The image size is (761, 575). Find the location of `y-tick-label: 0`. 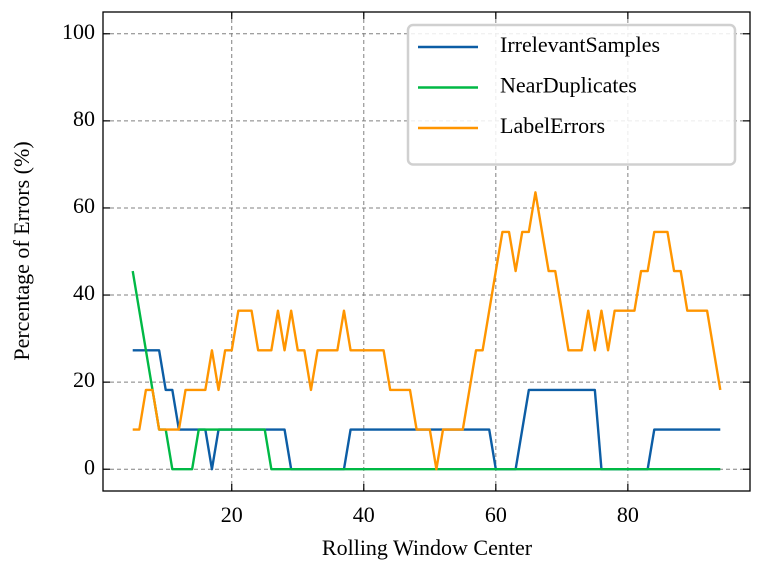

y-tick-label: 0 is located at coordinates (89, 466).